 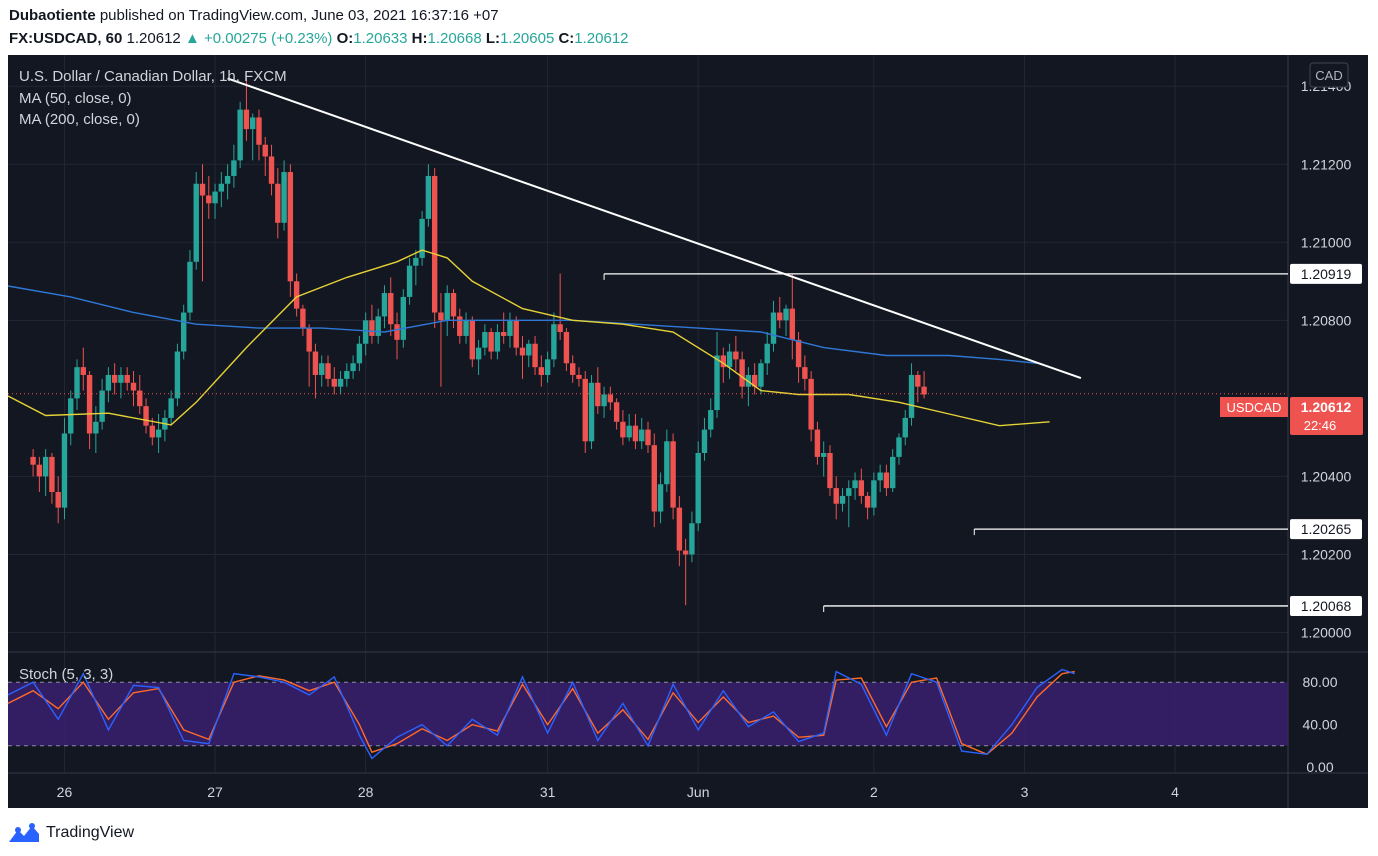 What do you see at coordinates (1326, 407) in the screenshot?
I see `last-price-tag-text: 1.20612` at bounding box center [1326, 407].